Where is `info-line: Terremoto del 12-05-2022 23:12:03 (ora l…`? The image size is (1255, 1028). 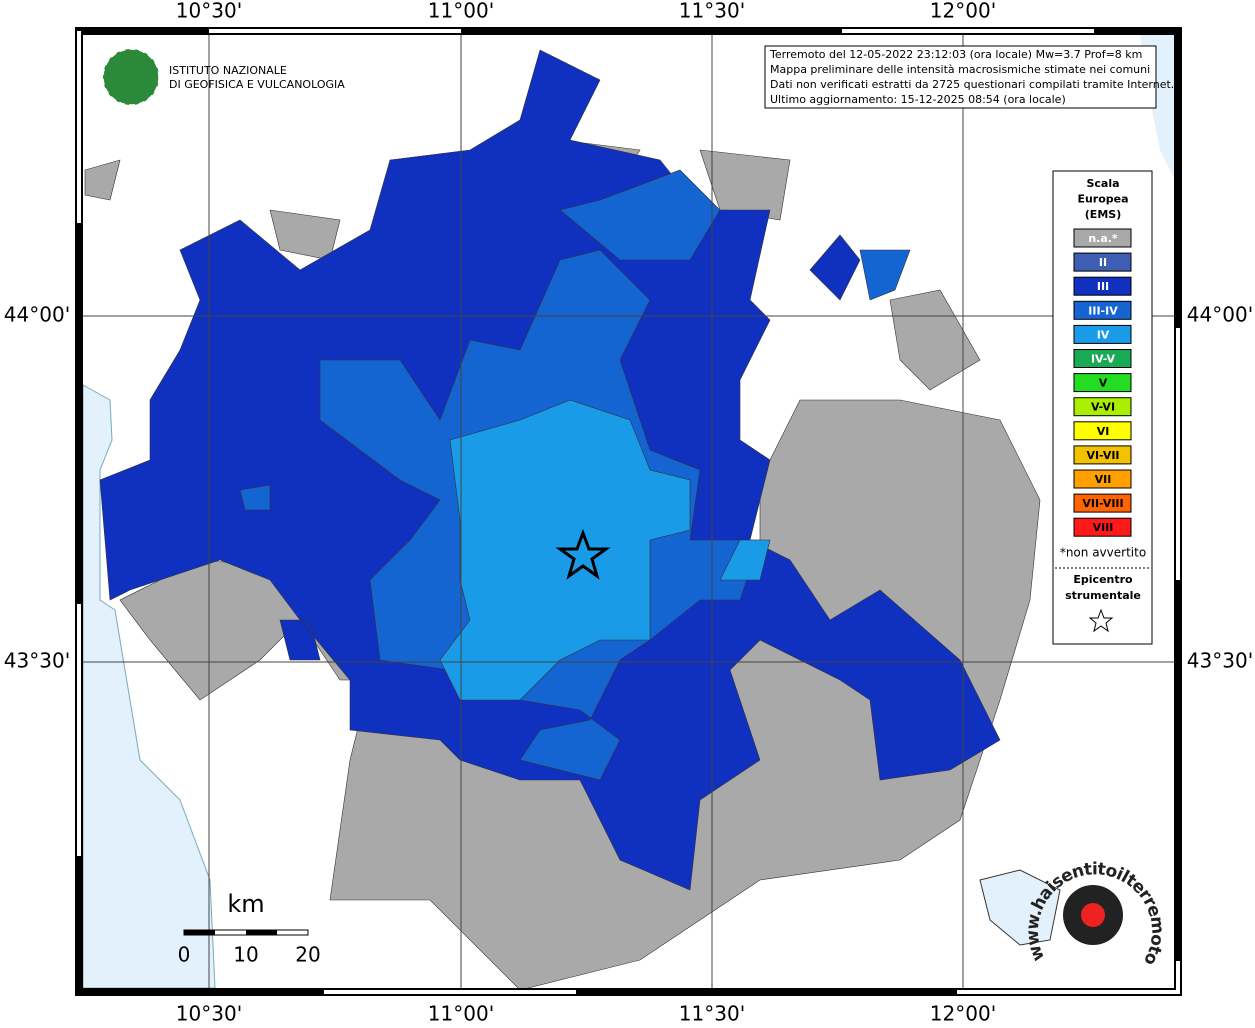
info-line: Terremoto del 12-05-2022 23:12:03 (ora l… is located at coordinates (955, 54).